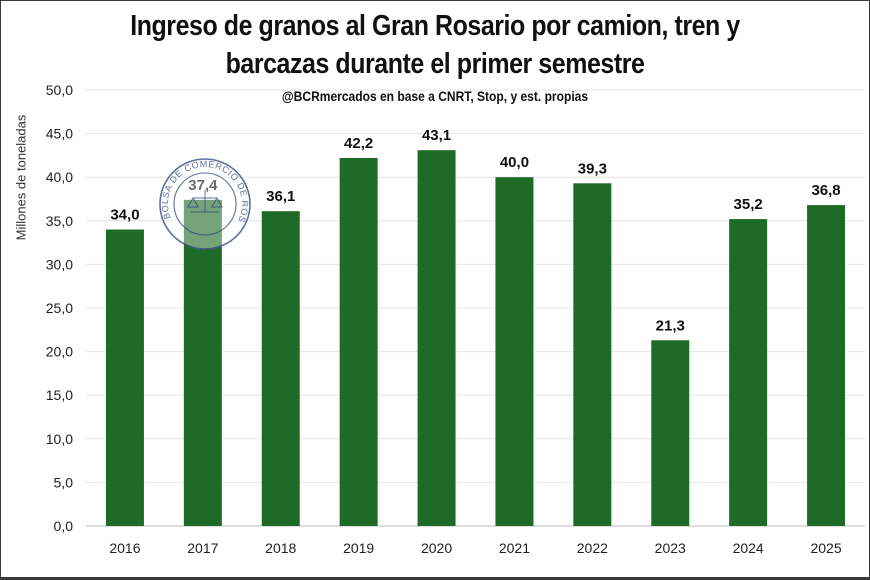 The height and width of the screenshot is (580, 870). I want to click on data-label: 21,3, so click(670, 325).